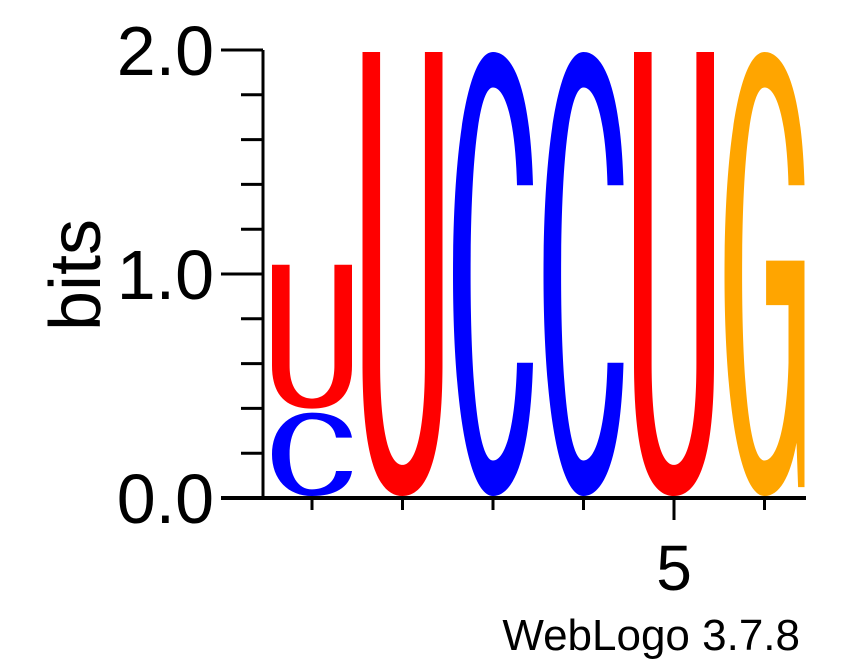 Image resolution: width=850 pixels, height=667 pixels. I want to click on letter-pos4-C, so click(583, 274).